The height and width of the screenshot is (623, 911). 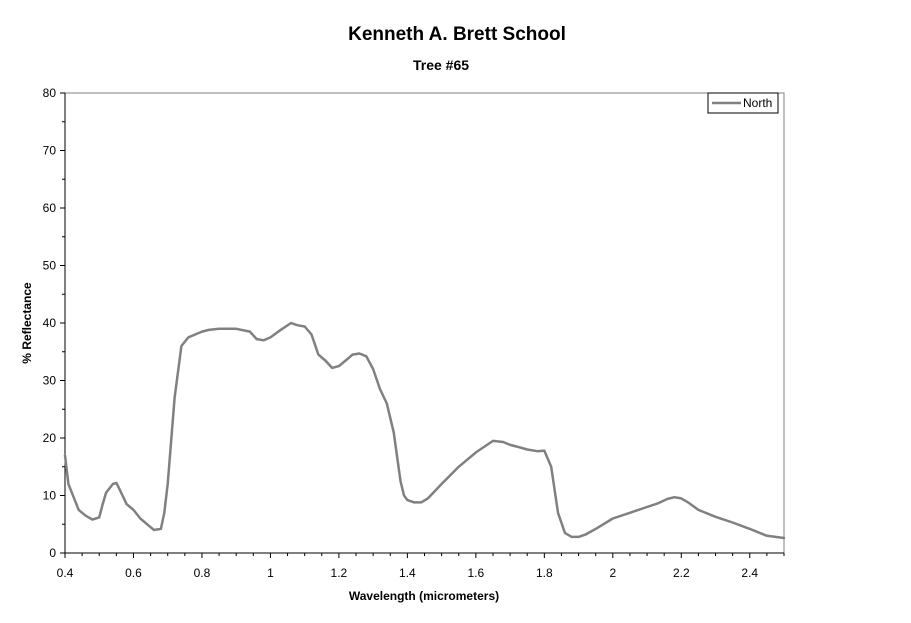 I want to click on y-tick-label: 60, so click(x=50, y=208).